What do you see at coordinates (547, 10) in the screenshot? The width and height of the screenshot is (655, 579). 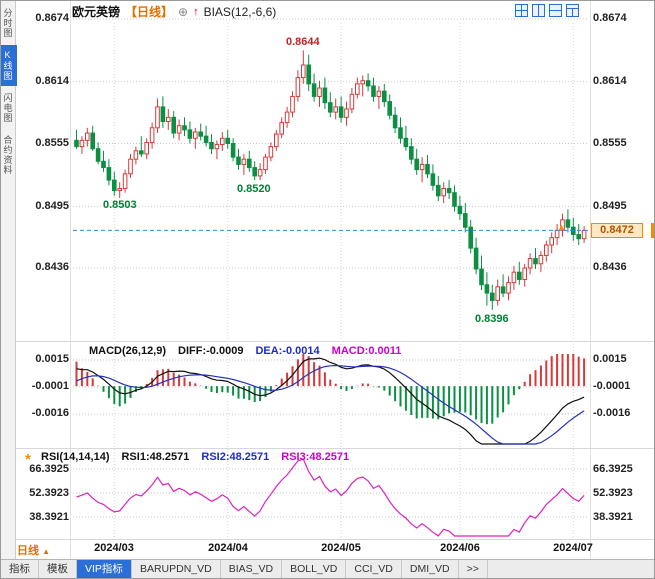 I see `layout-switcher` at bounding box center [547, 10].